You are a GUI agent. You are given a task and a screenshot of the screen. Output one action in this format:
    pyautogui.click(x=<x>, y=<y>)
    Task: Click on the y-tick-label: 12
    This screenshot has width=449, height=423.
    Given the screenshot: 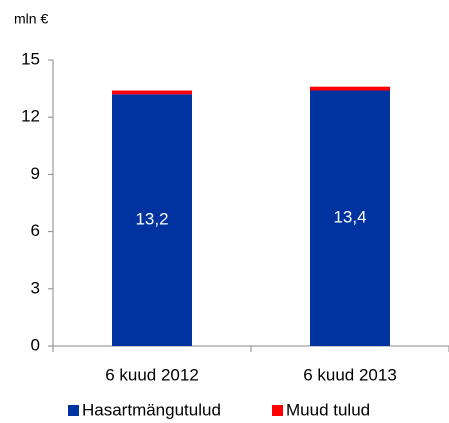 What is the action you would take?
    pyautogui.click(x=30, y=116)
    